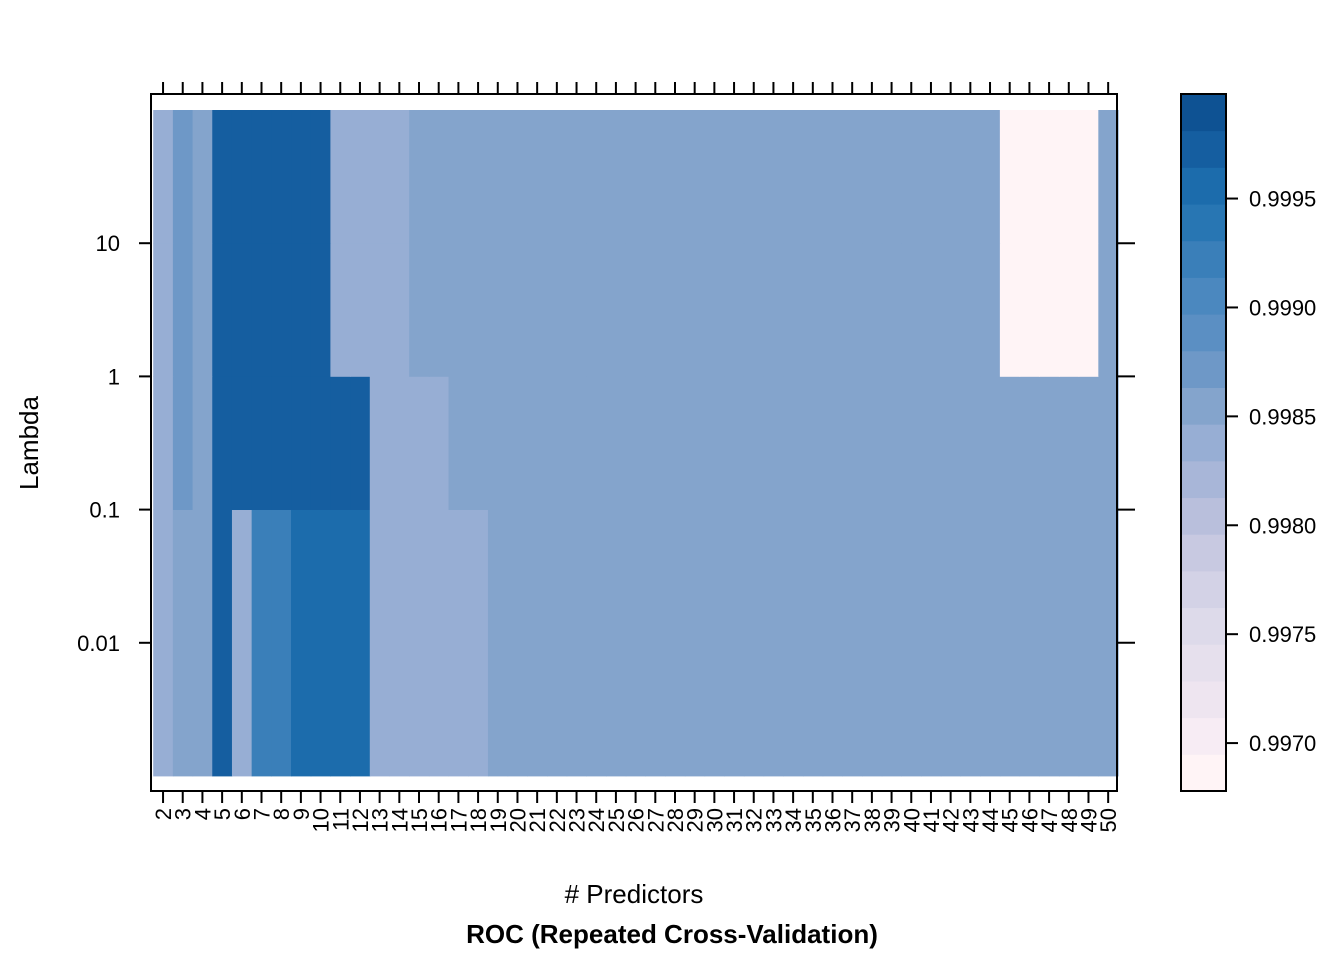  Describe the element at coordinates (675, 820) in the screenshot. I see `x-tick-label: 28` at that location.